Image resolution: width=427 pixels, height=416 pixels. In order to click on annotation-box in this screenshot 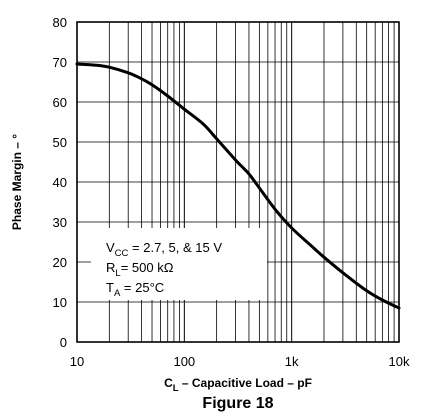, I will do `click(179, 264)`.